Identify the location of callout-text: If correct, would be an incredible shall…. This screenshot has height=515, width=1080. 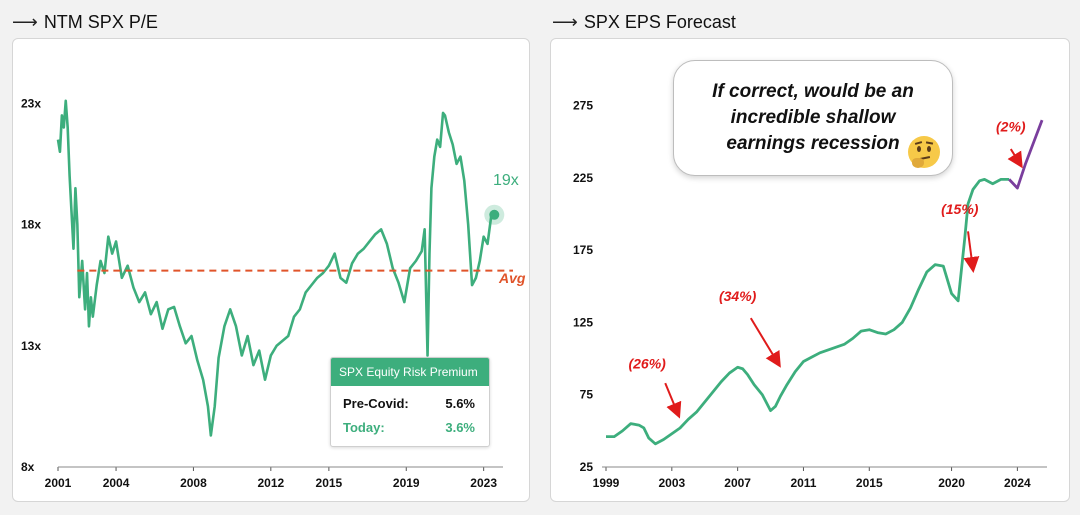
(813, 117).